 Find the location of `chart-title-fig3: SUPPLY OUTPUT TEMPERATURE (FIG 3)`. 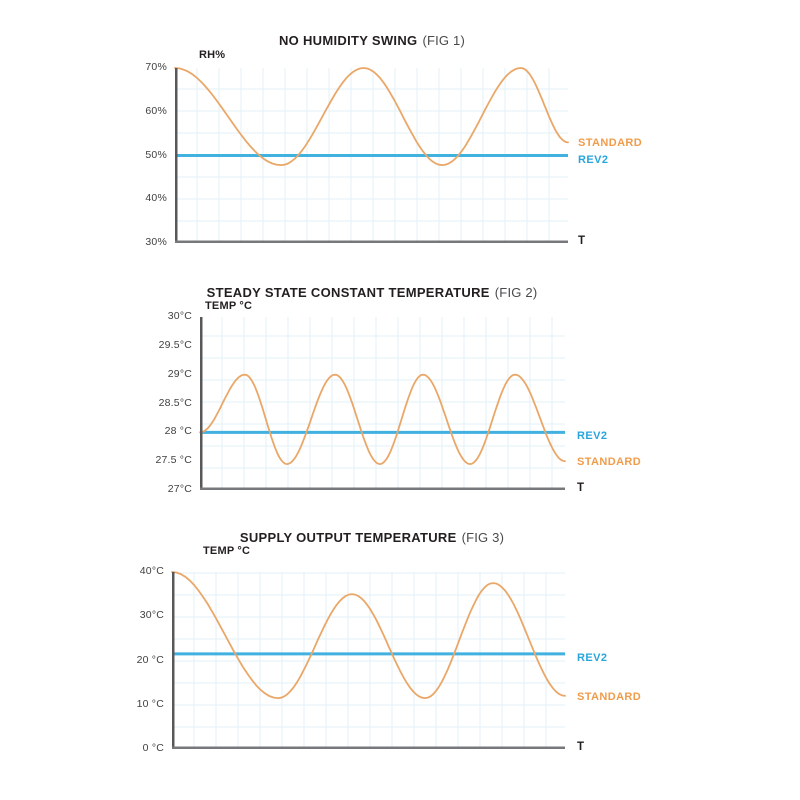

chart-title-fig3: SUPPLY OUTPUT TEMPERATURE (FIG 3) is located at coordinates (372, 537).